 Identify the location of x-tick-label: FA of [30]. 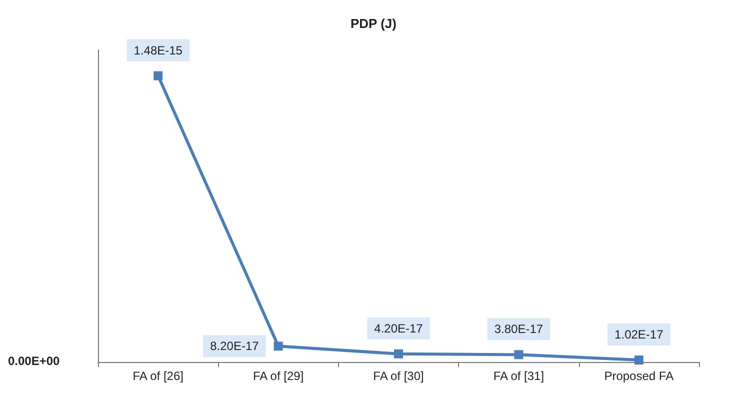
(398, 376).